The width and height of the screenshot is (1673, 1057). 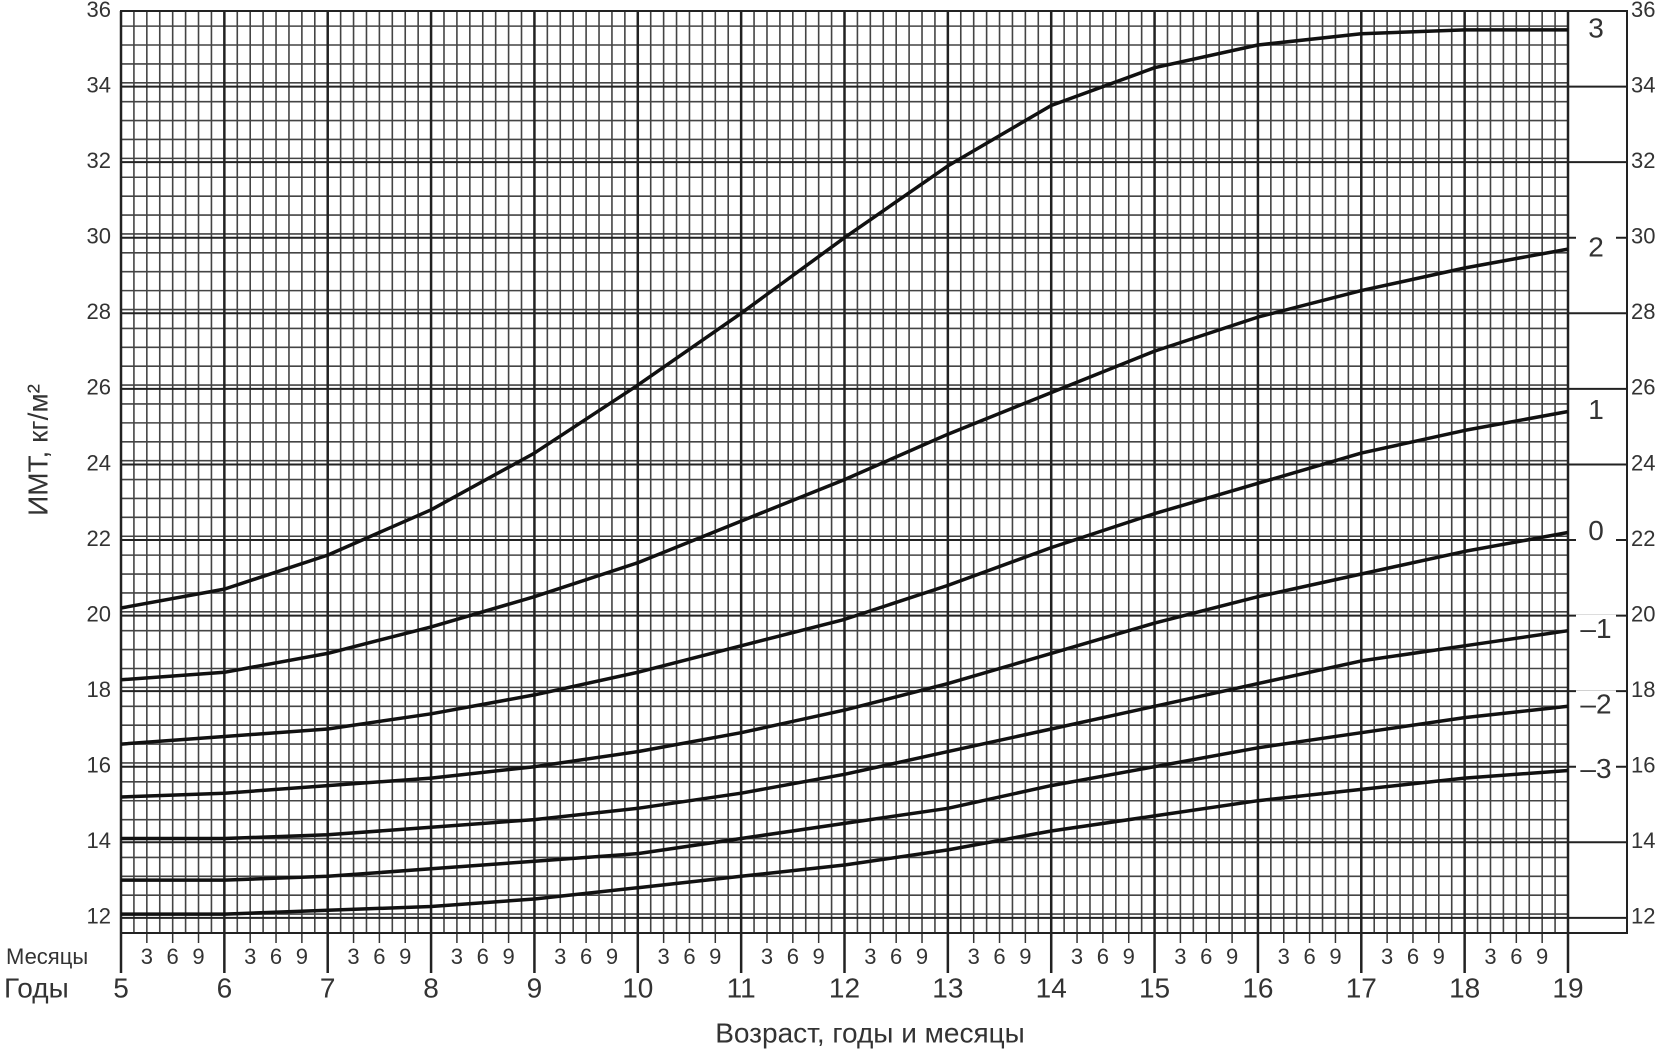 What do you see at coordinates (1643, 84) in the screenshot?
I see `y2-tick-label: 34` at bounding box center [1643, 84].